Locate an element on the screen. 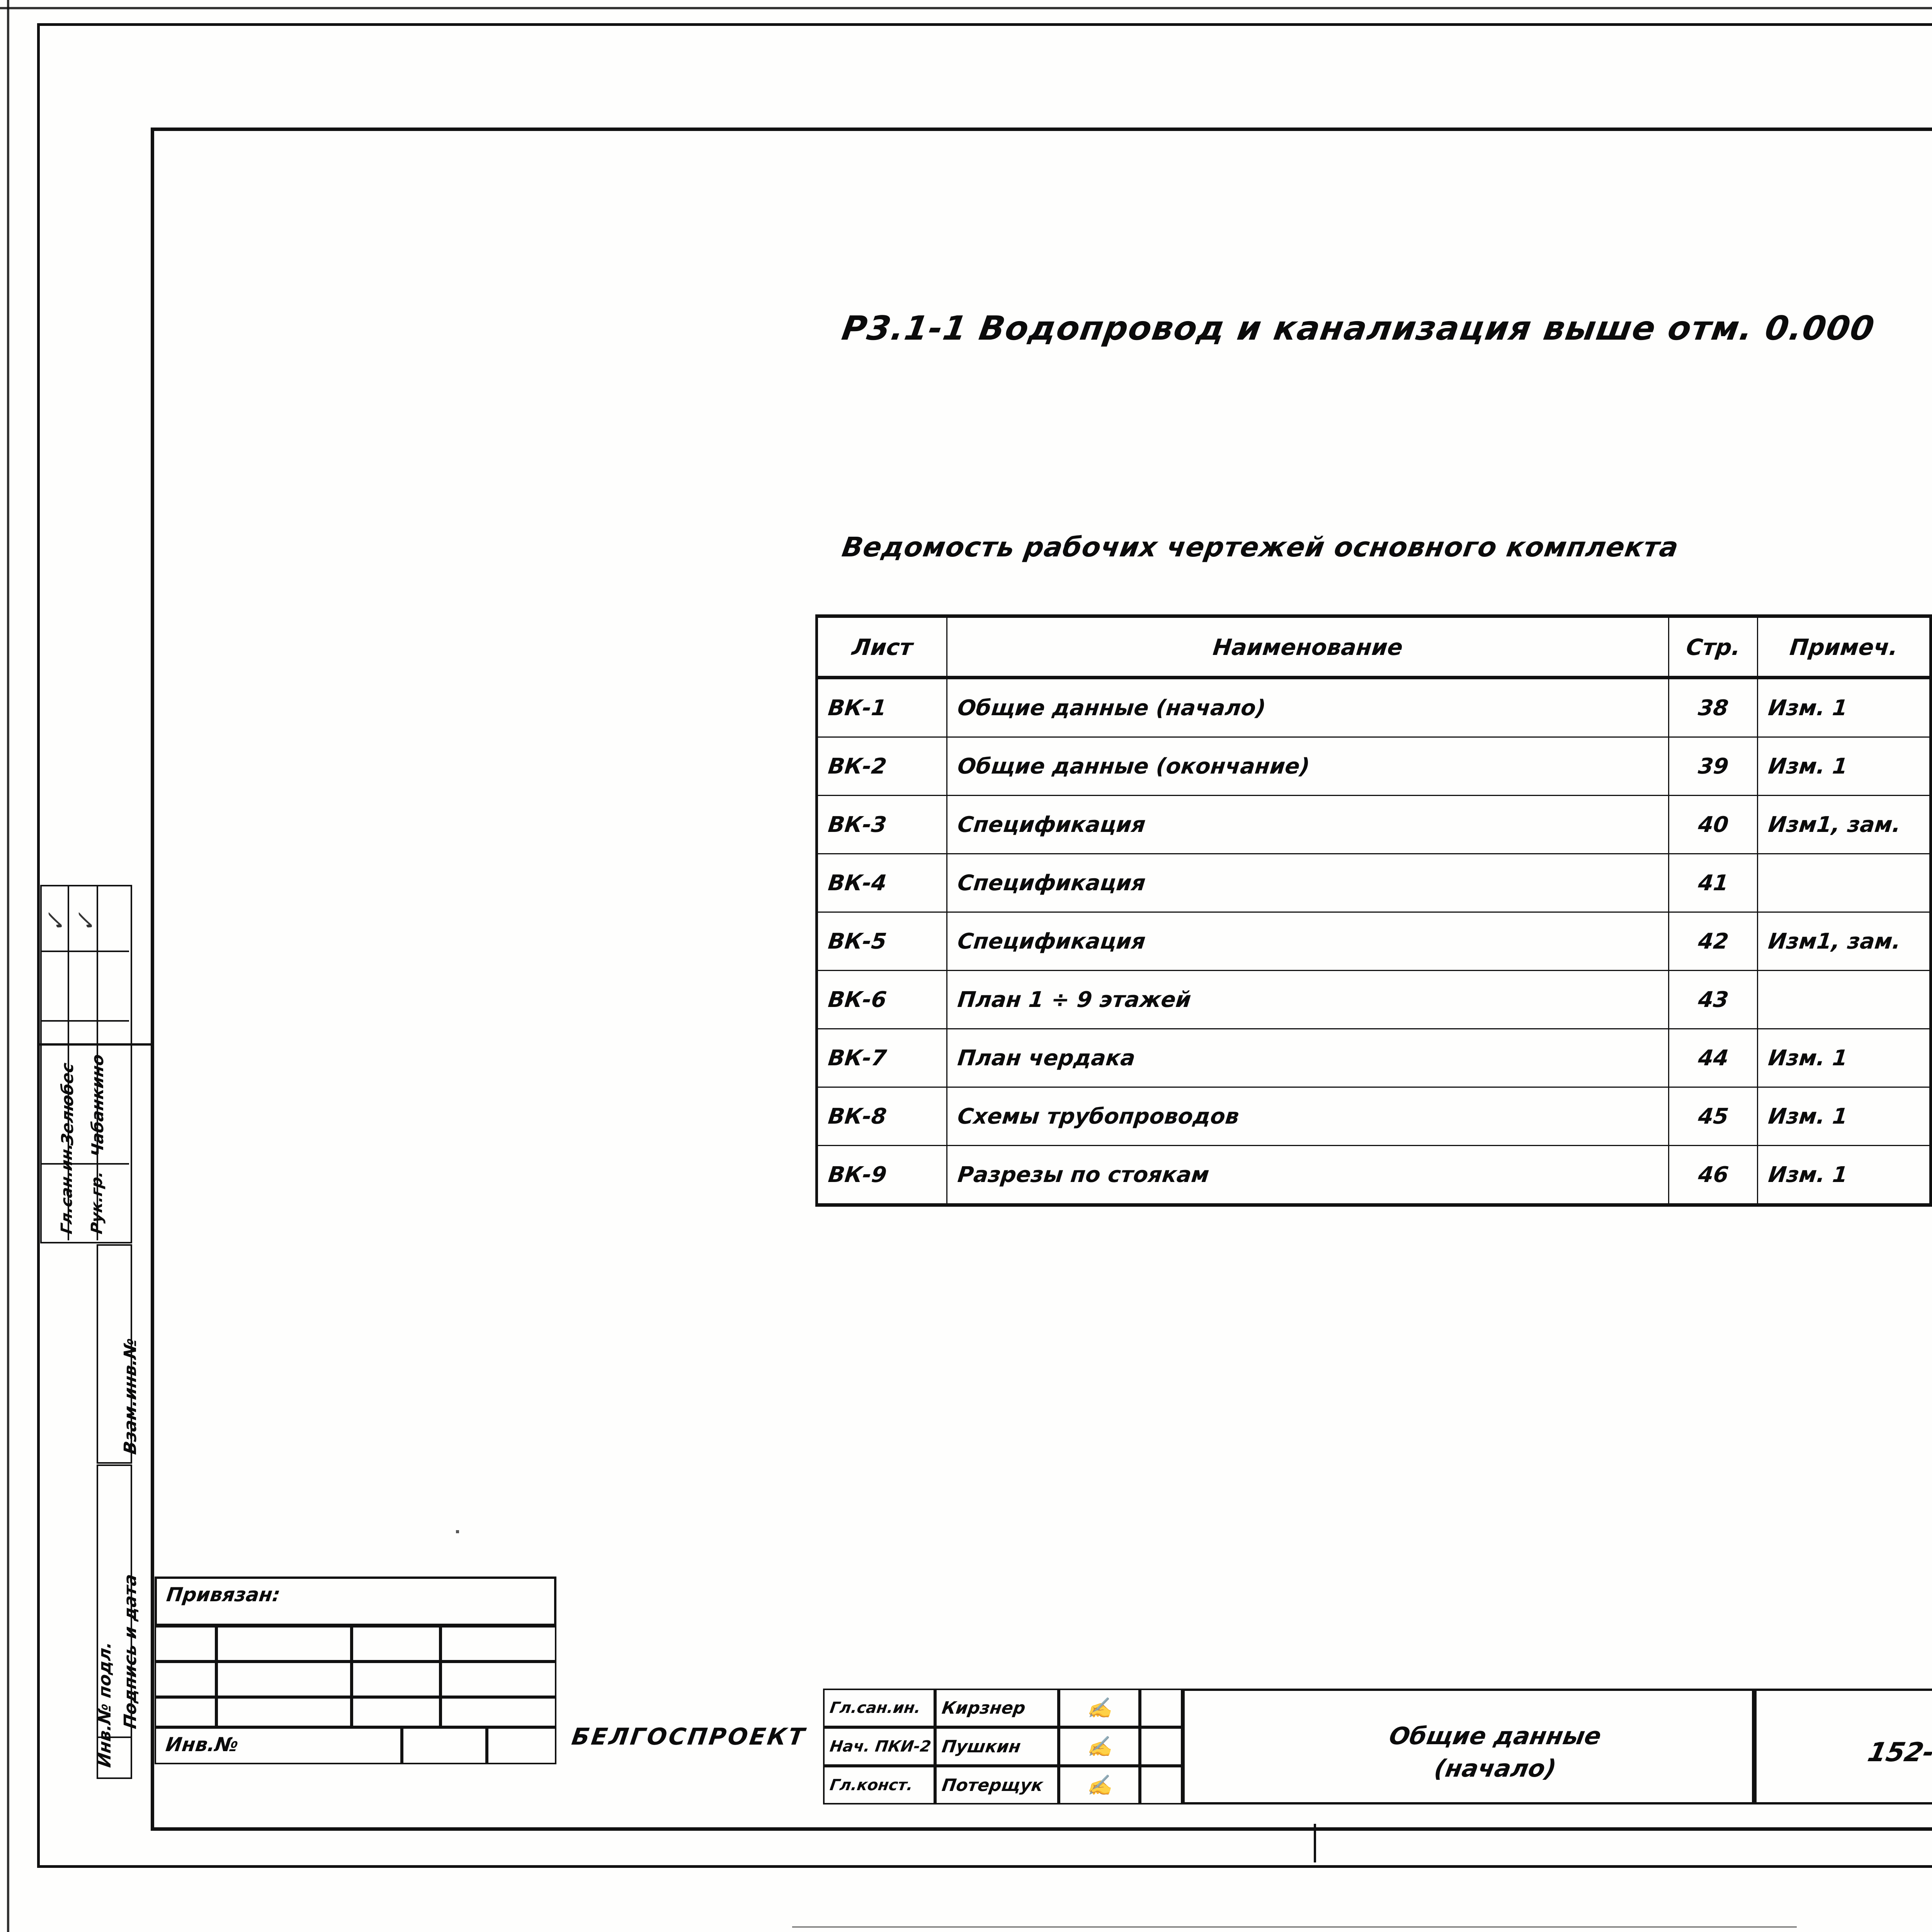 Image resolution: width=1932 pixels, height=1932 pixels. col-header-name: Наименование is located at coordinates (1308, 647).